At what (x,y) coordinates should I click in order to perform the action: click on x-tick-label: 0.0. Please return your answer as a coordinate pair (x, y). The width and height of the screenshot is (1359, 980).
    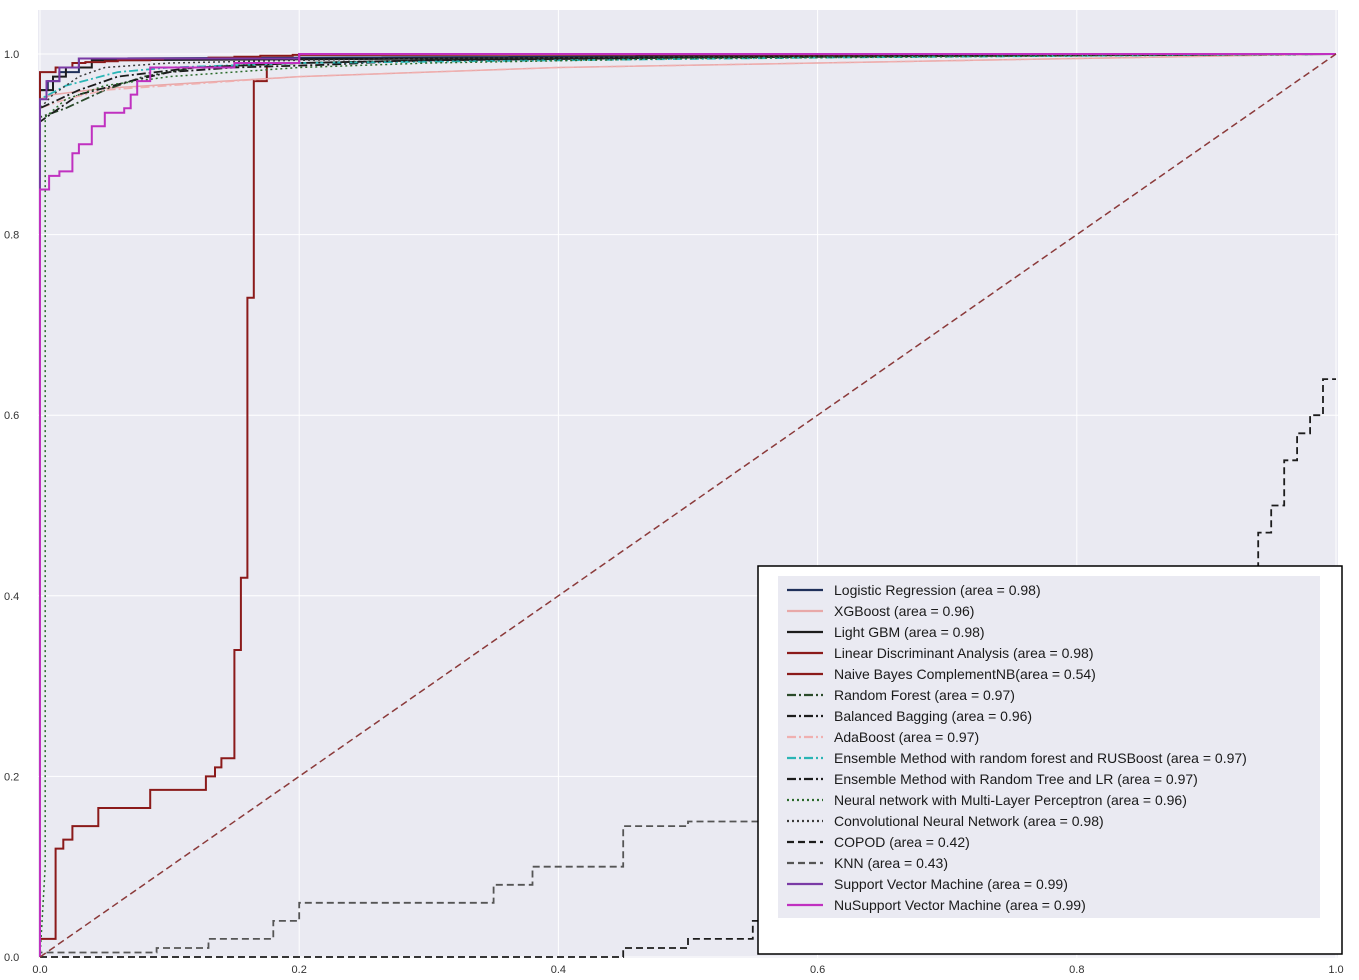
    Looking at the image, I should click on (39, 970).